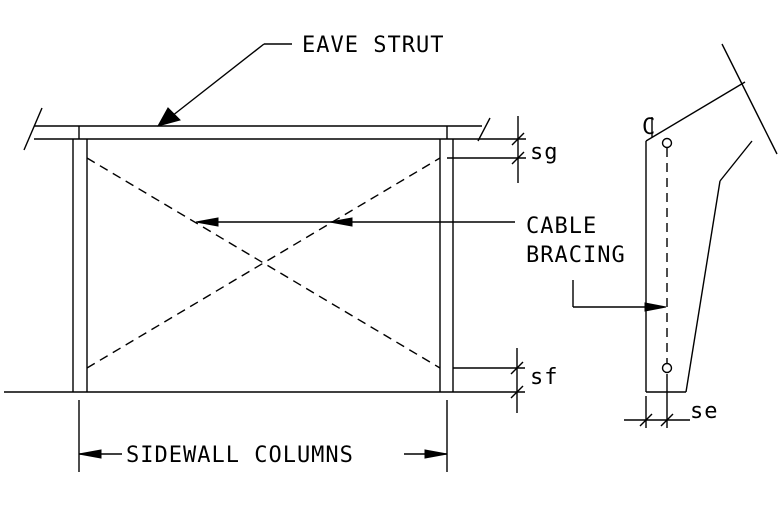  What do you see at coordinates (240, 455) in the screenshot?
I see `sidewall-columns-label: SIDEWALL COLUMNS` at bounding box center [240, 455].